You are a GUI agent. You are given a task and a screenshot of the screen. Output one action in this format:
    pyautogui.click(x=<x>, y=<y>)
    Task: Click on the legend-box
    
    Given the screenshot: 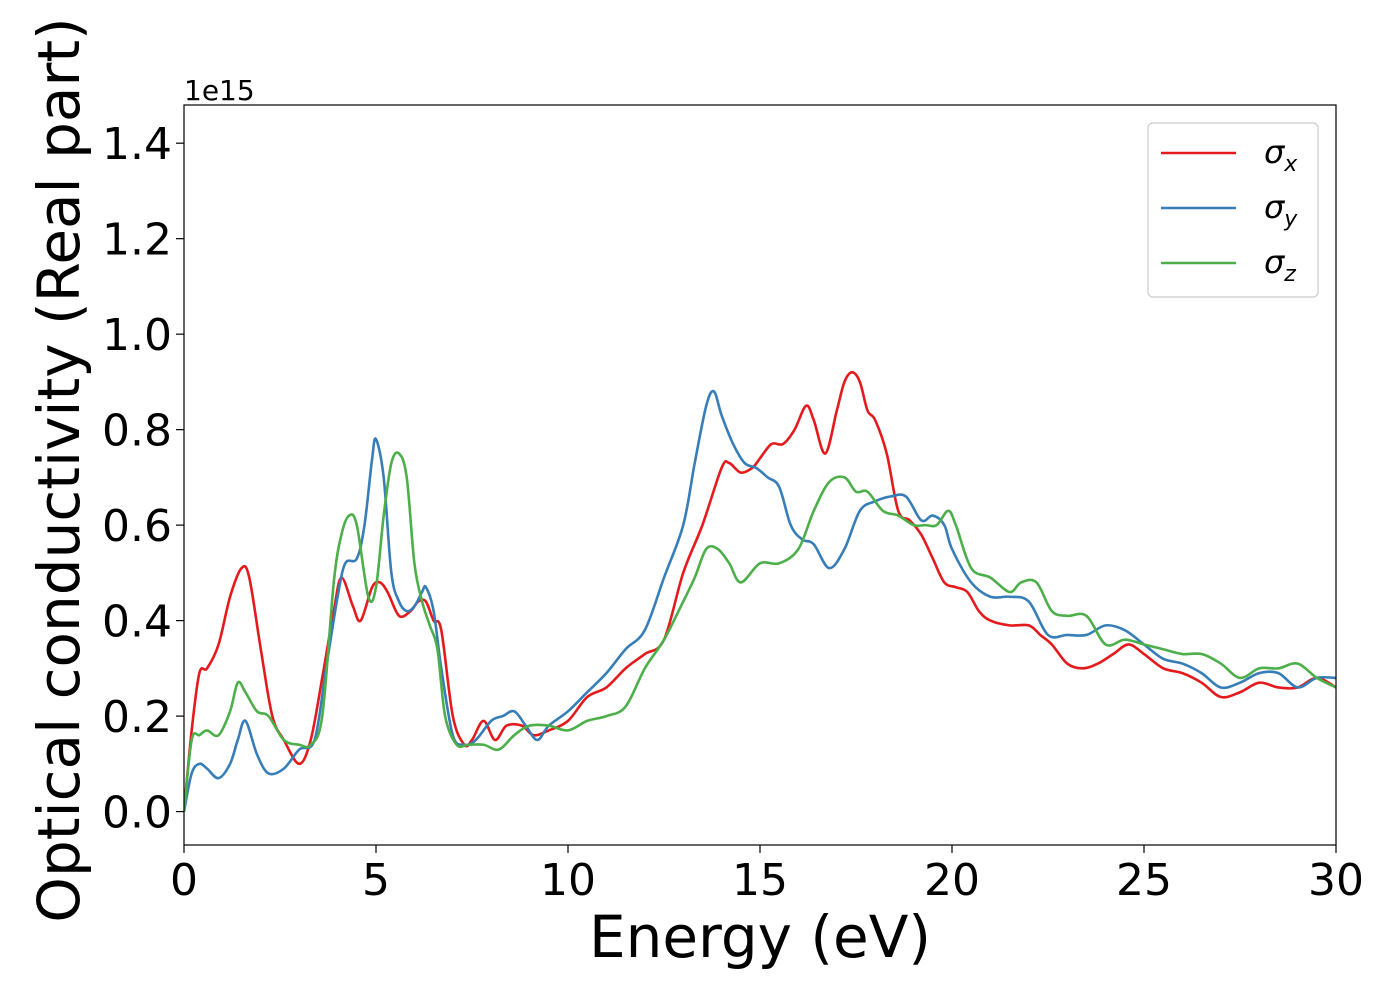 What is the action you would take?
    pyautogui.click(x=1233, y=210)
    